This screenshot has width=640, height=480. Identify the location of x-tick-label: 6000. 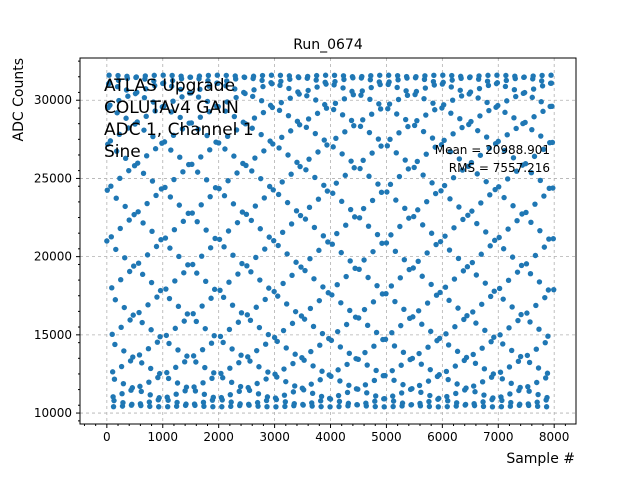
(442, 437).